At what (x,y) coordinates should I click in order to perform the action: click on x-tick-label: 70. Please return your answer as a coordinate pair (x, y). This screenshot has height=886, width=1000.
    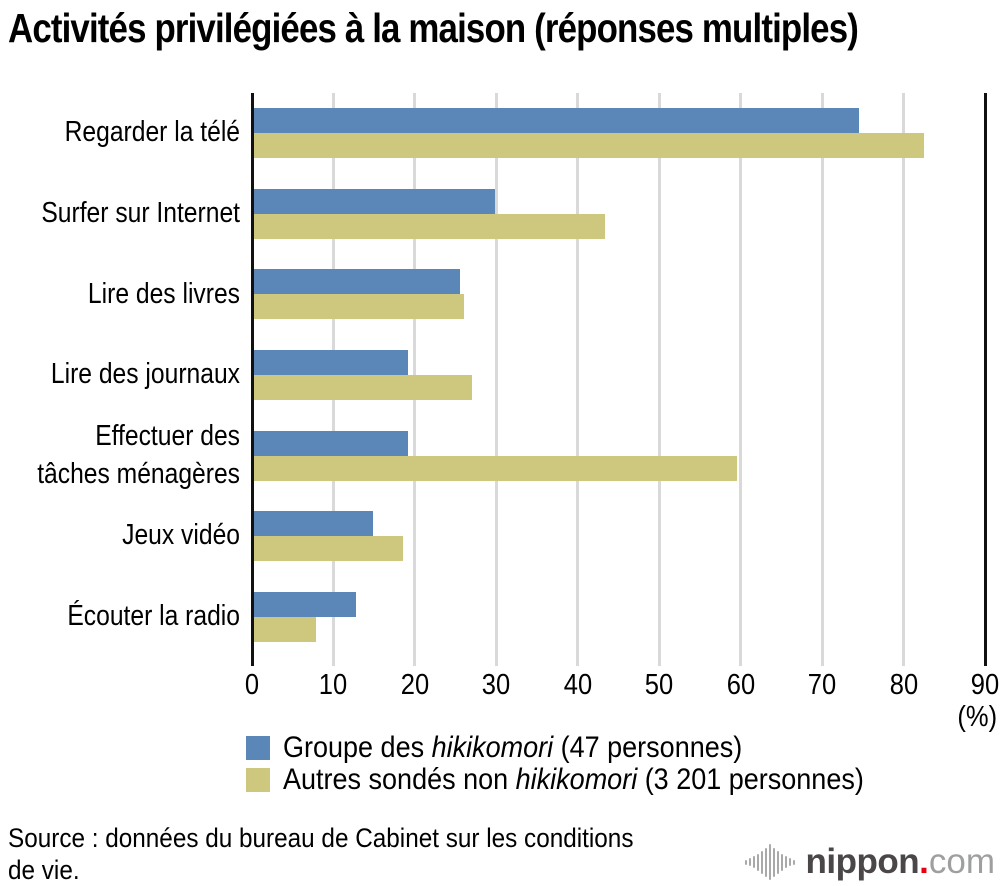
    Looking at the image, I should click on (822, 685).